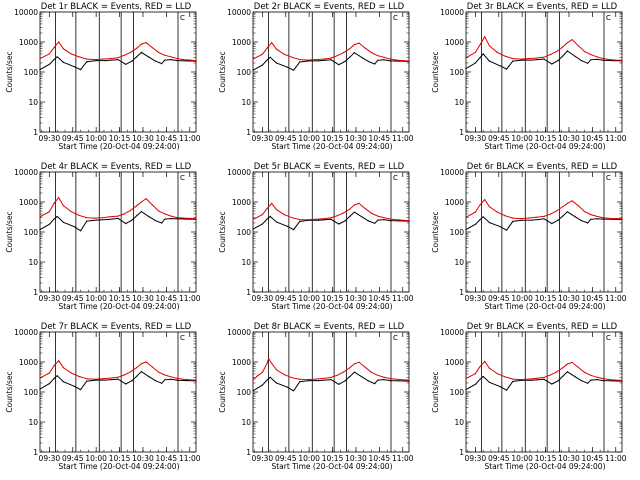 The height and width of the screenshot is (480, 640). What do you see at coordinates (454, 42) in the screenshot?
I see `y-tick-label: 1000` at bounding box center [454, 42].